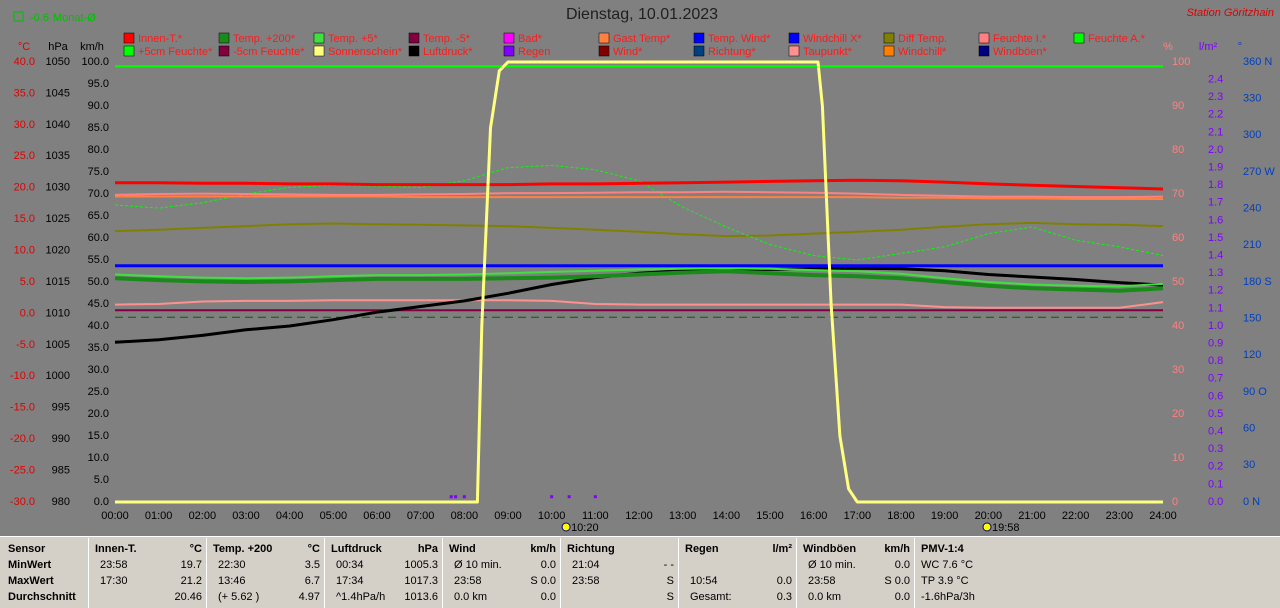  Describe the element at coordinates (63, 18) in the screenshot. I see `average-text: -0.6 Monat-Ø` at that location.